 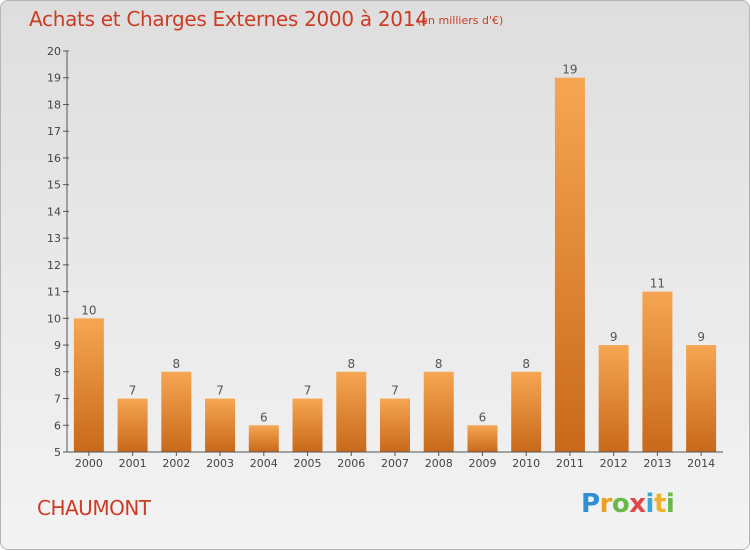 I want to click on bar-2004, so click(x=263, y=438).